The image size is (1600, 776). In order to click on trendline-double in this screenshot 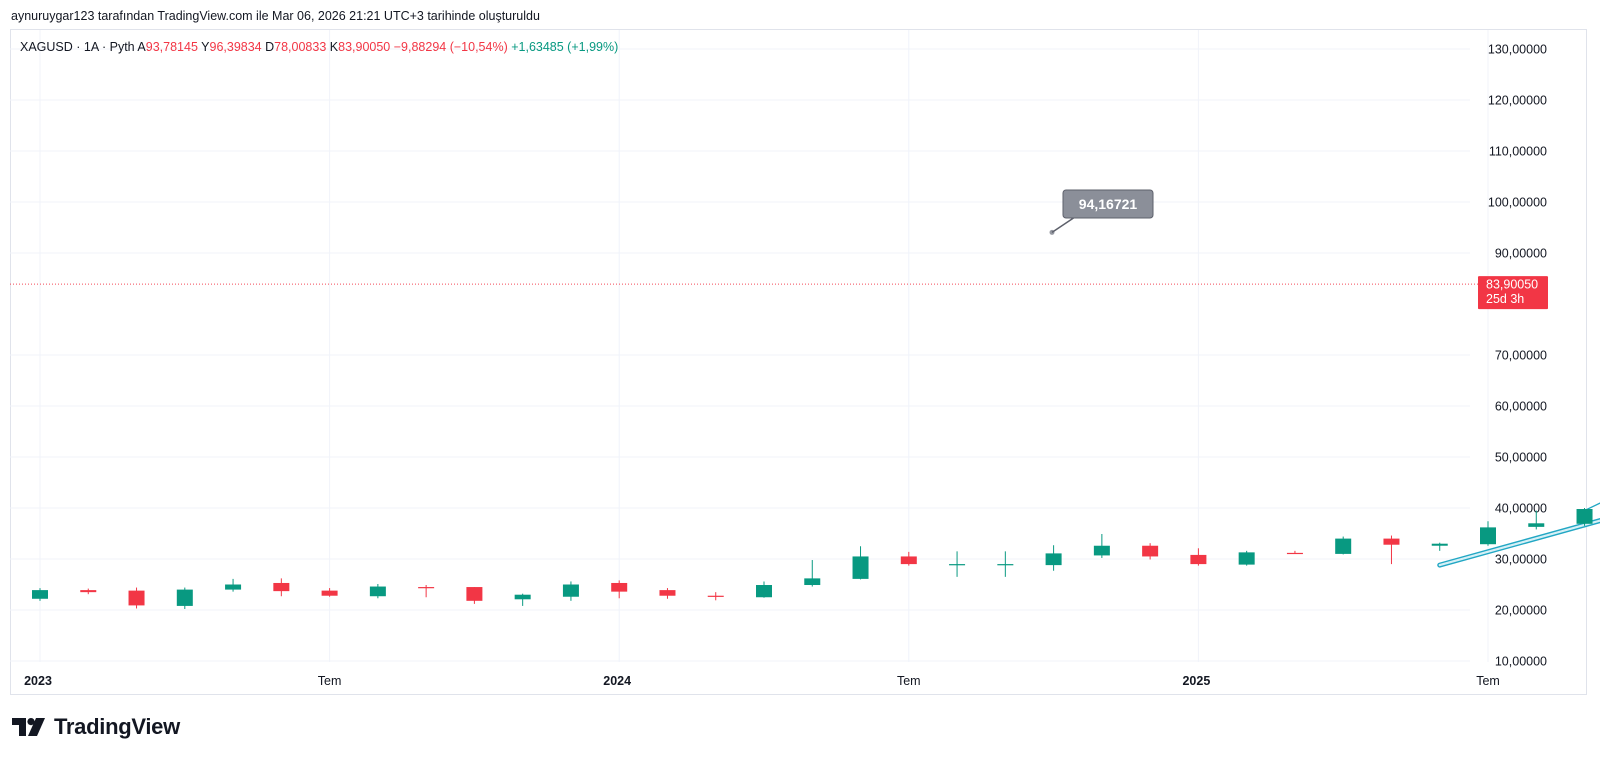, I will do `click(1518, 466)`.